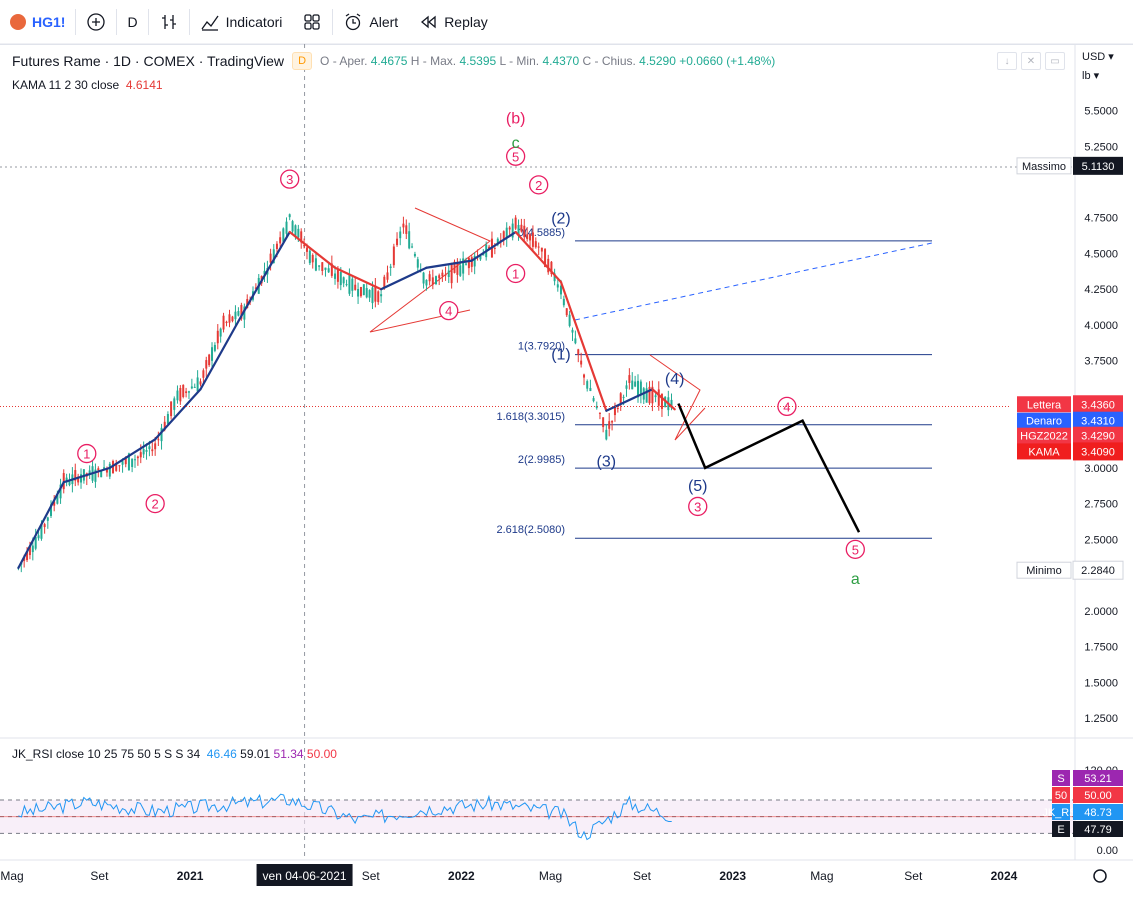 The image size is (1133, 901). Describe the element at coordinates (1060, 779) in the screenshot. I see `rsi-side-name: S` at that location.